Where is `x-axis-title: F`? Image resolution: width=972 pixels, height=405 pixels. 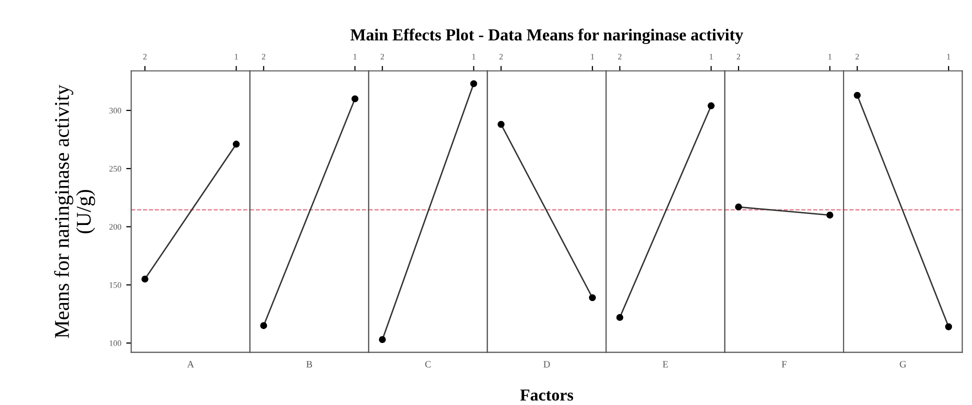
x-axis-title: F is located at coordinates (784, 364).